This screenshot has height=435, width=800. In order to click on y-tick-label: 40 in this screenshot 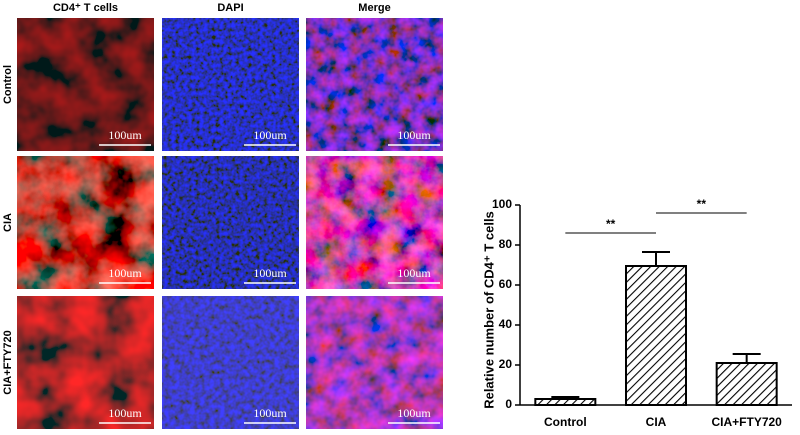, I will do `click(506, 324)`.